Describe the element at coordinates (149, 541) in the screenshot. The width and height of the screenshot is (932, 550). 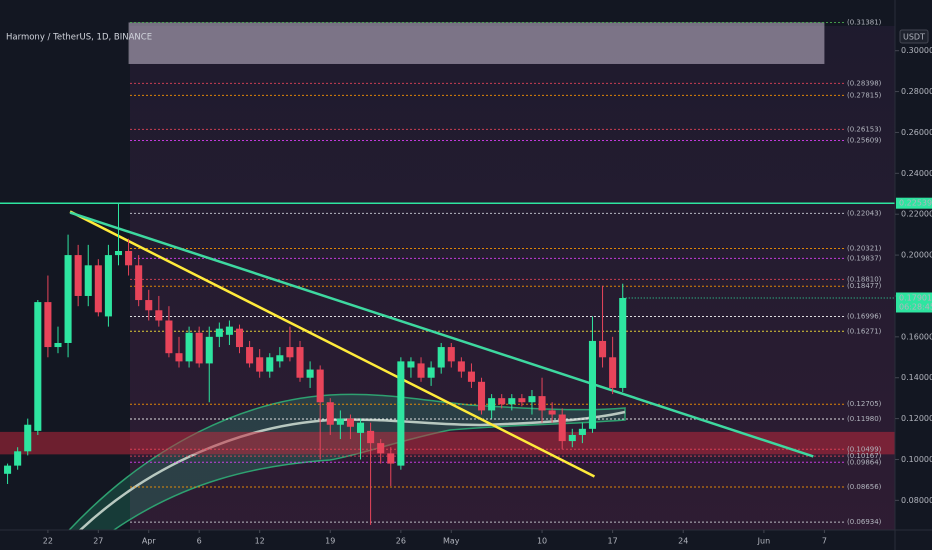
I see `x-tick-label: Apr` at that location.